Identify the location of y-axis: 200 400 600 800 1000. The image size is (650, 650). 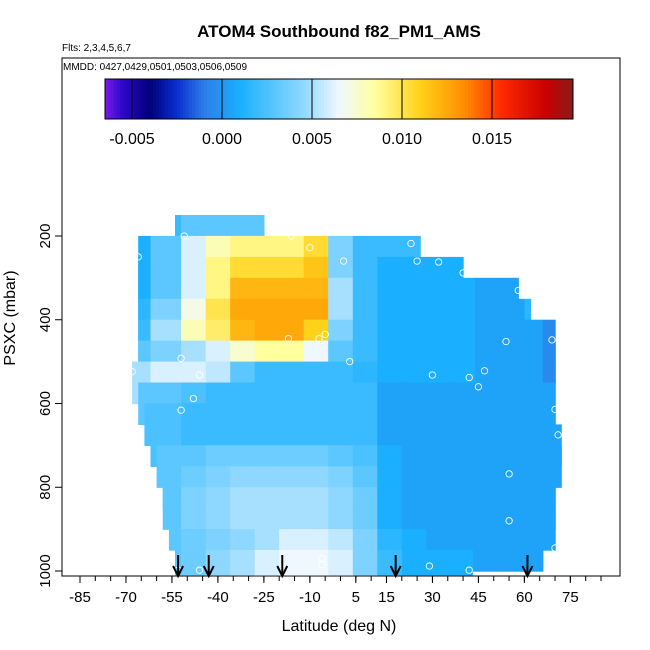
(49, 405).